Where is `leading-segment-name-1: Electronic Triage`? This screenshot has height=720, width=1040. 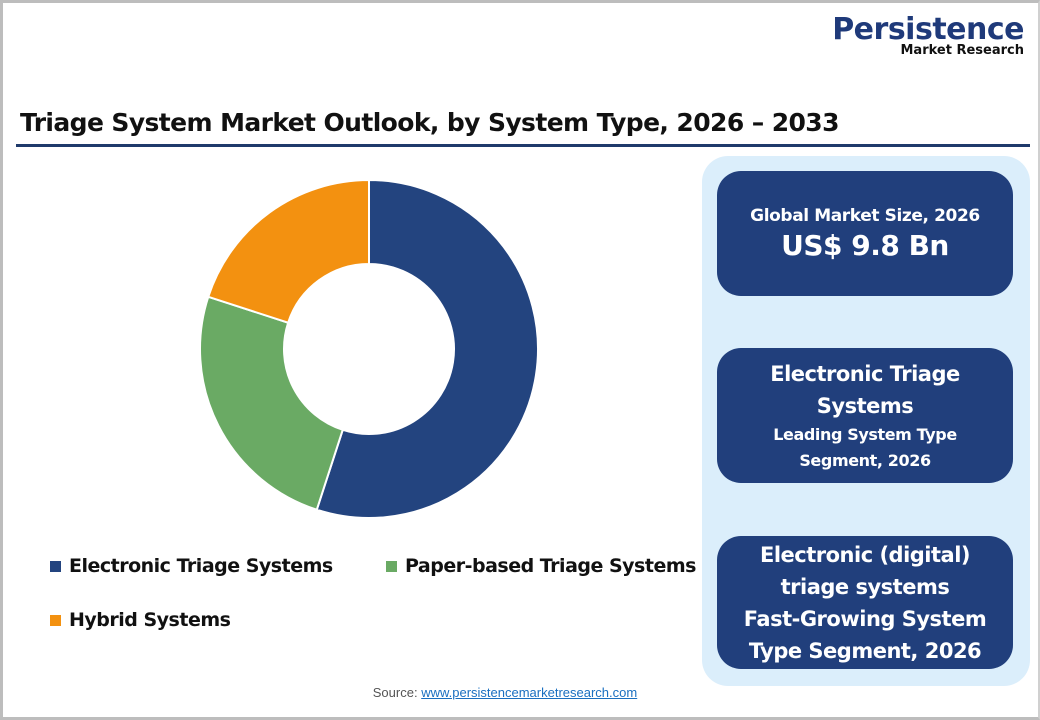 leading-segment-name-1: Electronic Triage is located at coordinates (865, 373).